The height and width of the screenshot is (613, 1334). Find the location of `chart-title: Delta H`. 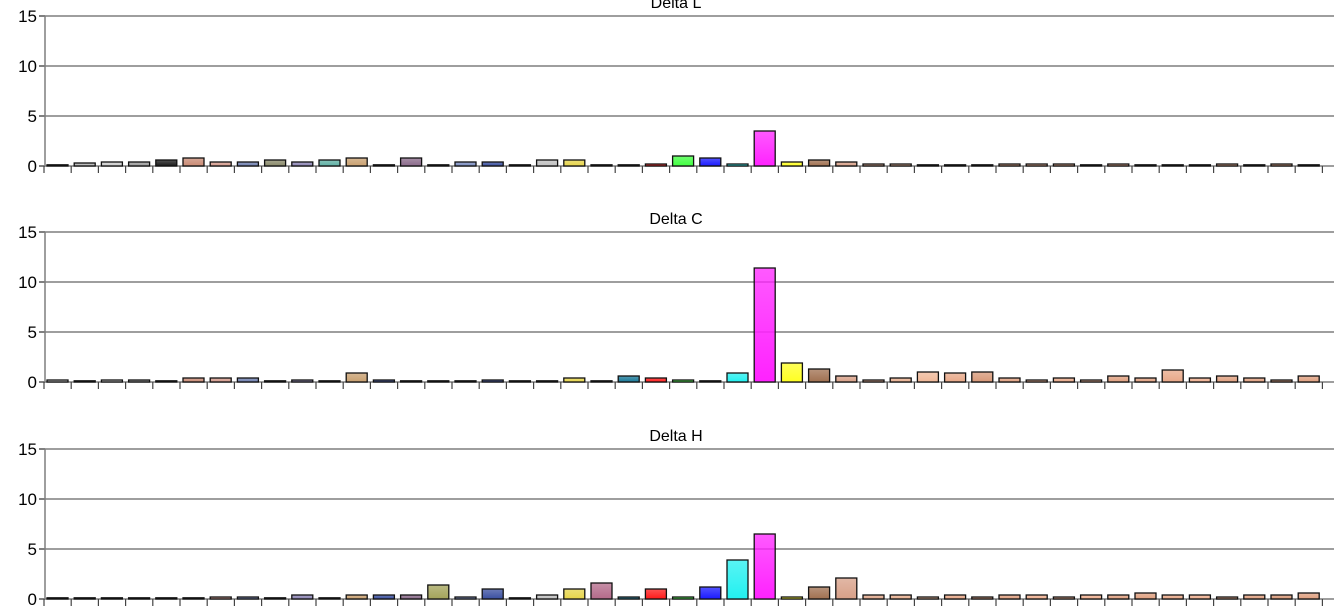

chart-title: Delta H is located at coordinates (675, 436).